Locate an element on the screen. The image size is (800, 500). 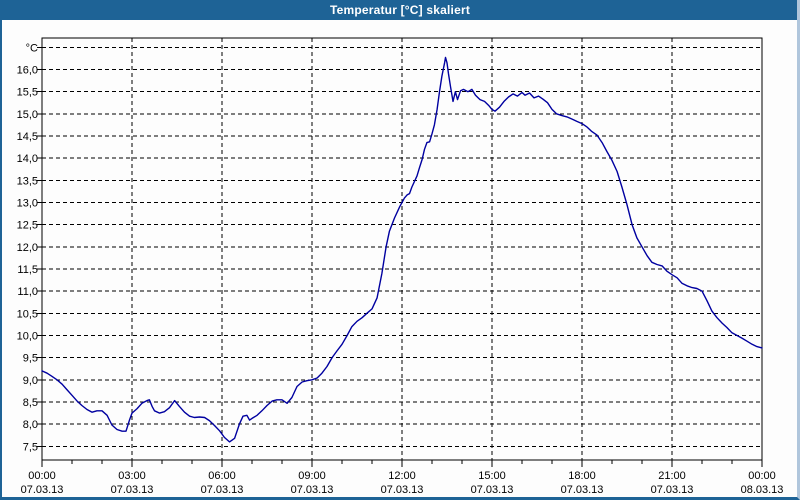
y-axis-label: 8,0 is located at coordinates (30, 425).